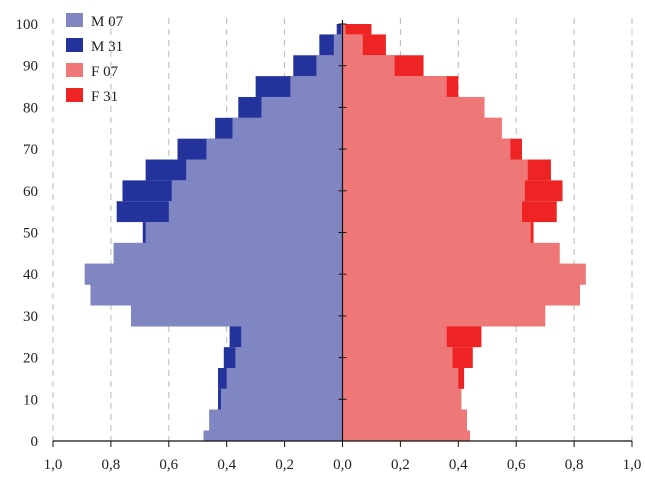 This screenshot has height=480, width=645. Describe the element at coordinates (30, 359) in the screenshot. I see `y-tick-label: 20` at that location.